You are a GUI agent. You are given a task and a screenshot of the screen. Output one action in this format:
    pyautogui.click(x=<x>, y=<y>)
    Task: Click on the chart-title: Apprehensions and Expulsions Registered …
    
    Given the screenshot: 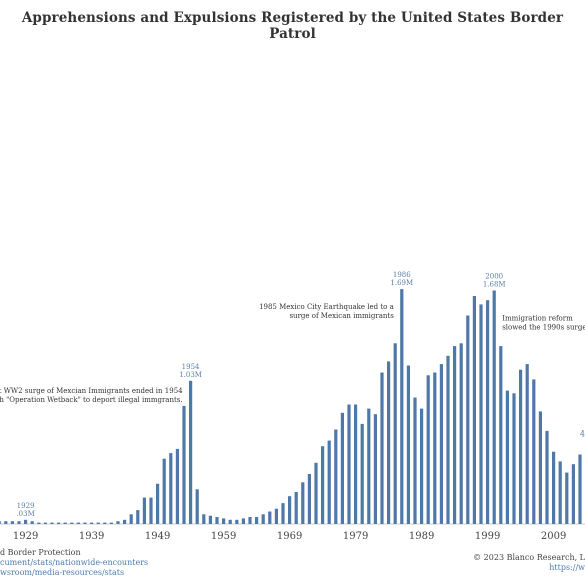 What is the action you would take?
    pyautogui.click(x=292, y=26)
    